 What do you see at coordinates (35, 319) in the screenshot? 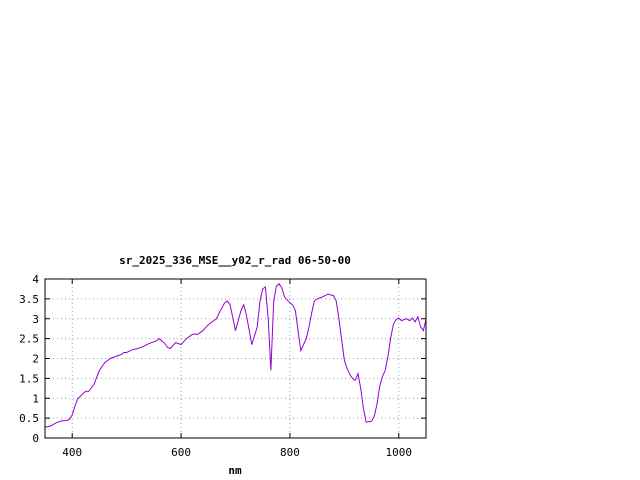
I see `y-tick-label: 3` at bounding box center [35, 319].